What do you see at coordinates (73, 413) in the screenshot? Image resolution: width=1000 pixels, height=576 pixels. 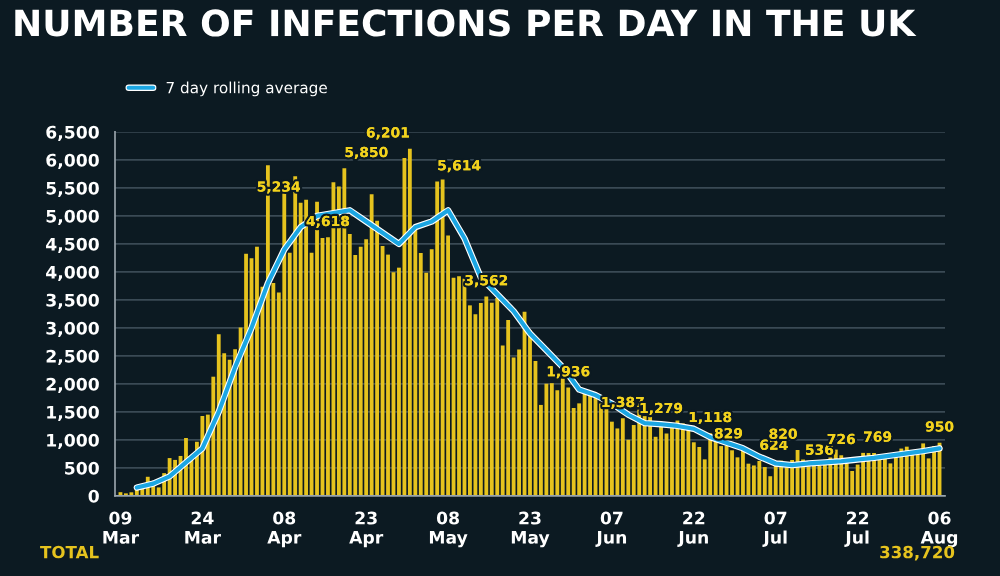 I see `y-tick-label: 1,500` at bounding box center [73, 413].